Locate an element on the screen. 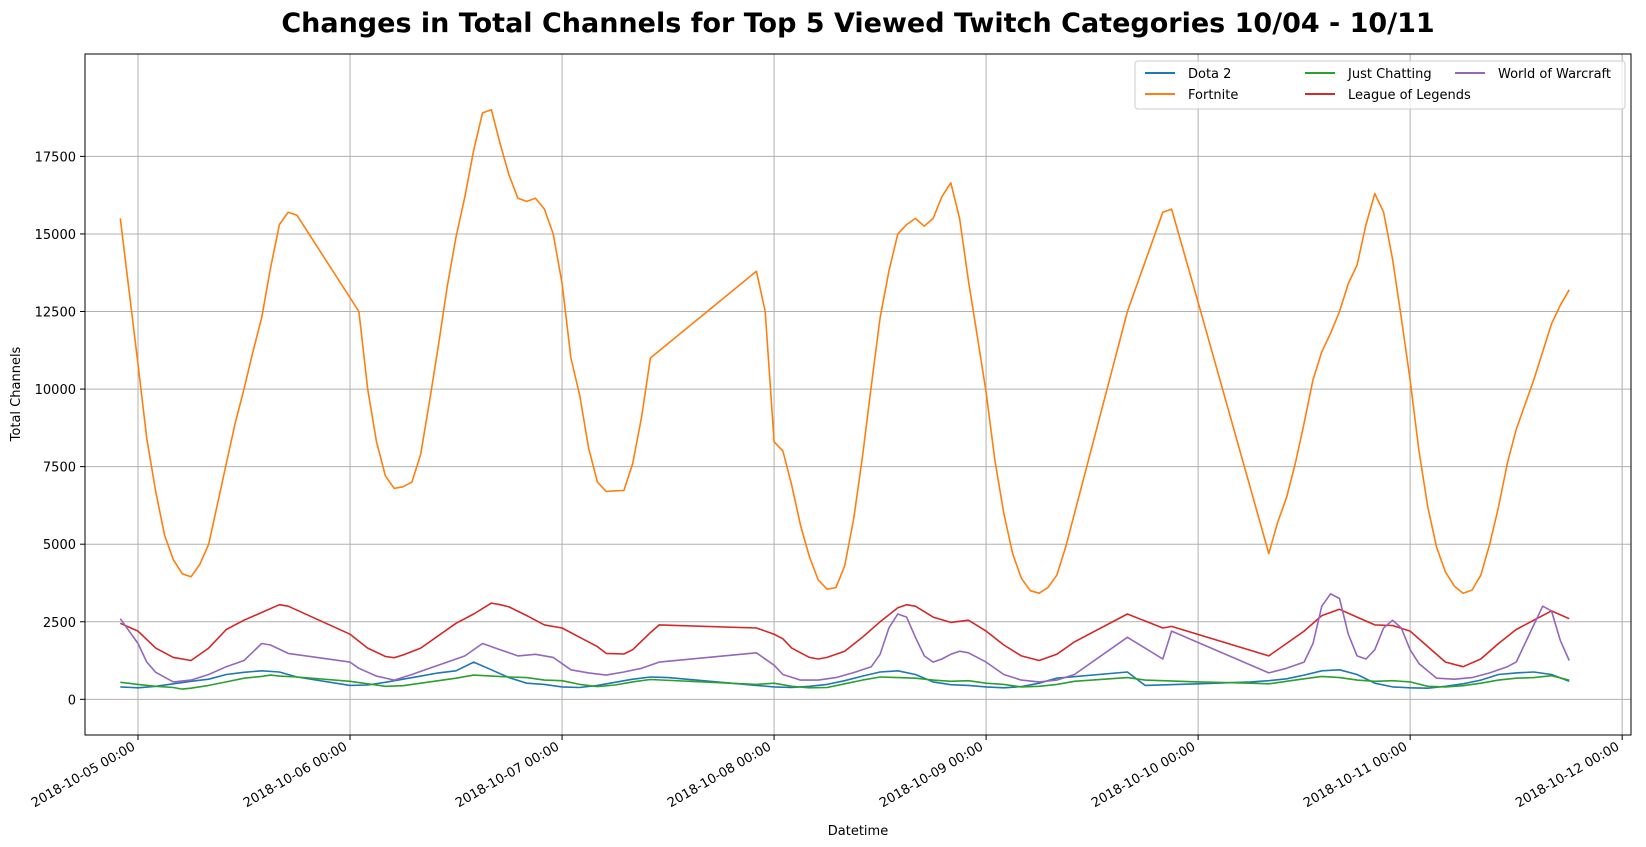 This screenshot has width=1646, height=847. legend-label-league-of-legends: League of Legends is located at coordinates (1409, 95).